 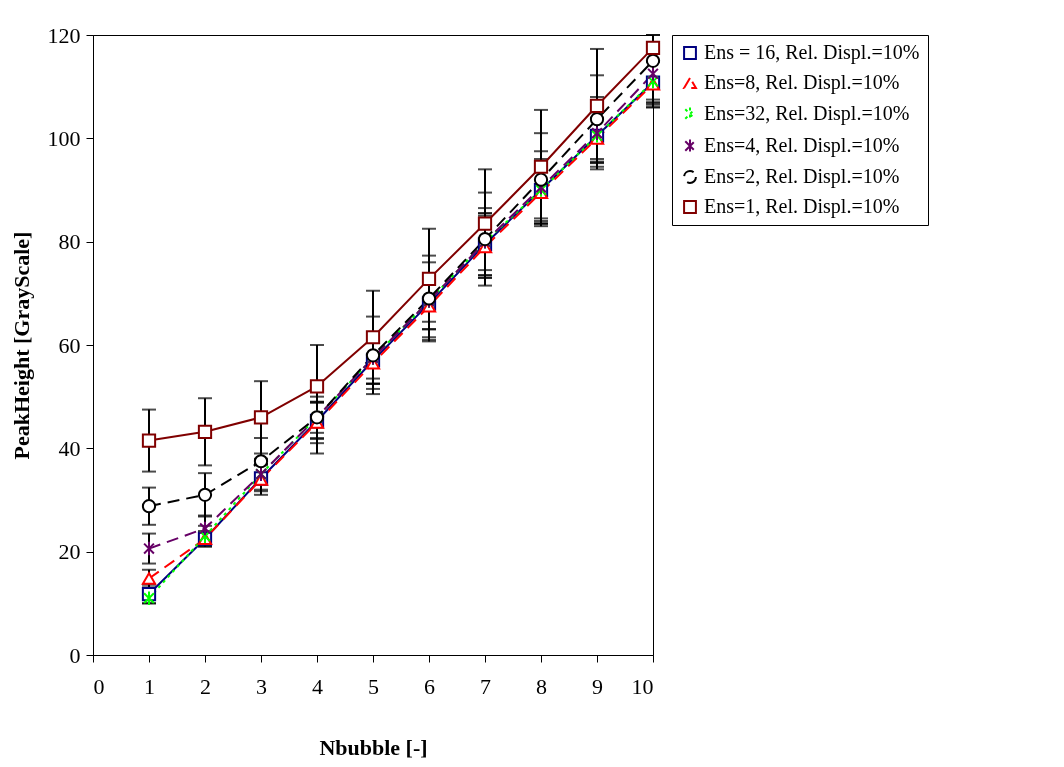 I want to click on legend-label: Ens=8, Rel. Displ.=10%, so click(x=802, y=82).